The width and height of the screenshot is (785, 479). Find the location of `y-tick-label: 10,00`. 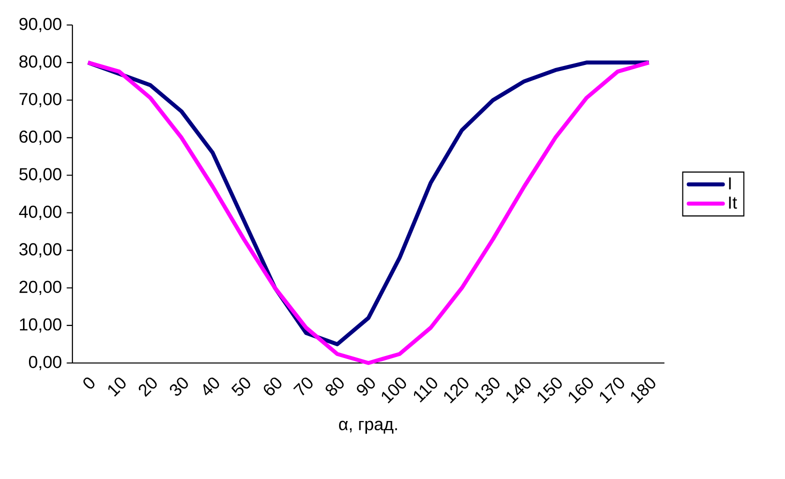

y-tick-label: 10,00 is located at coordinates (41, 325).